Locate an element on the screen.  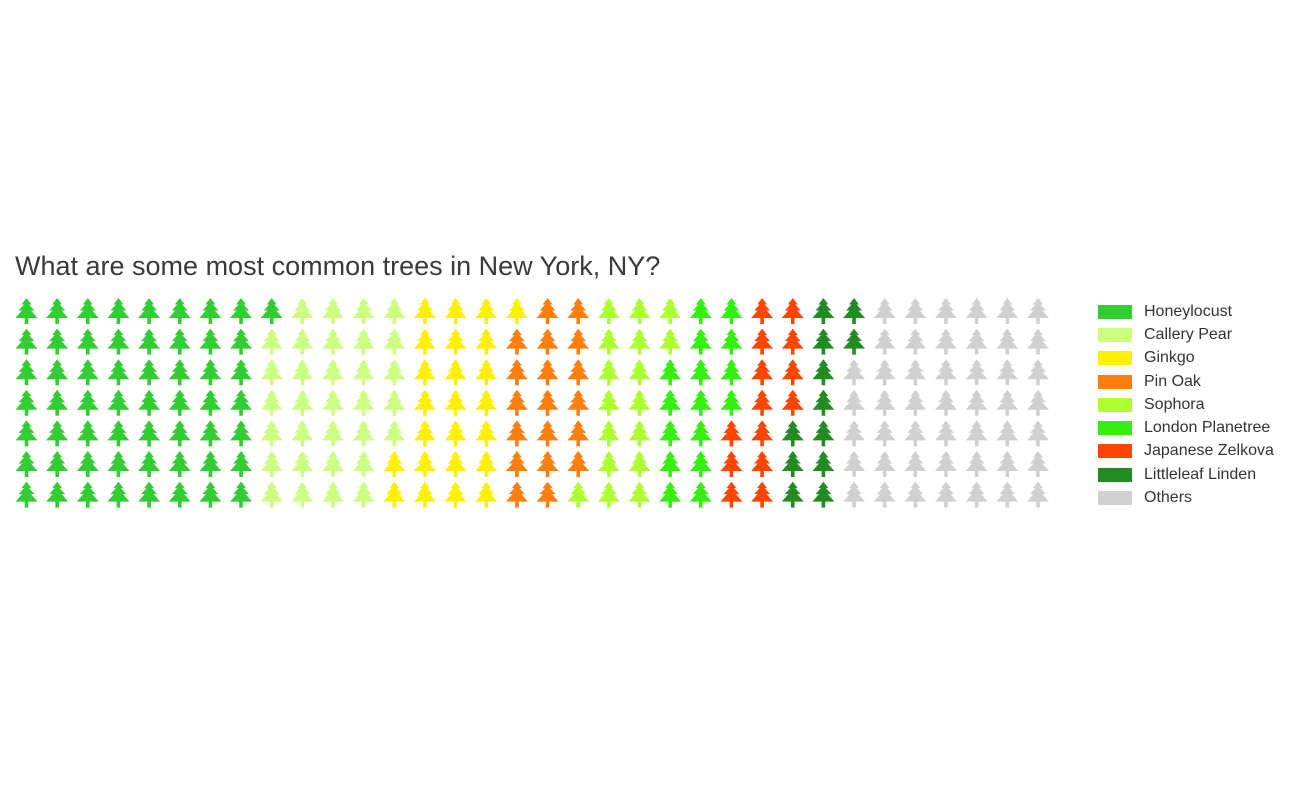
legend-label: London Planetree is located at coordinates (1207, 428).